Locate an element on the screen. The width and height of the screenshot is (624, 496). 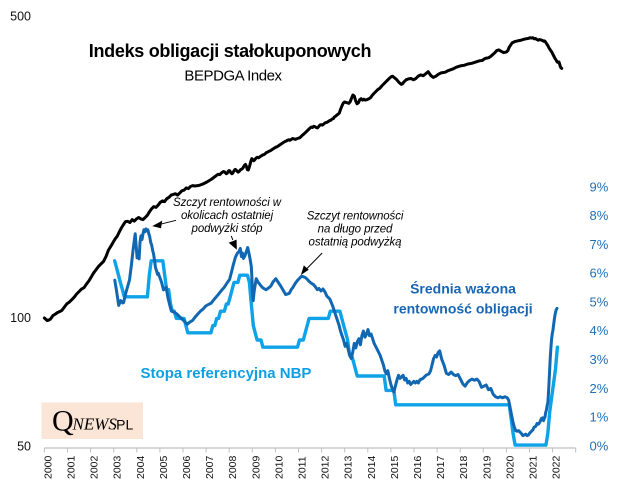
svg-text: podwyżki stóp is located at coordinates (227, 229).